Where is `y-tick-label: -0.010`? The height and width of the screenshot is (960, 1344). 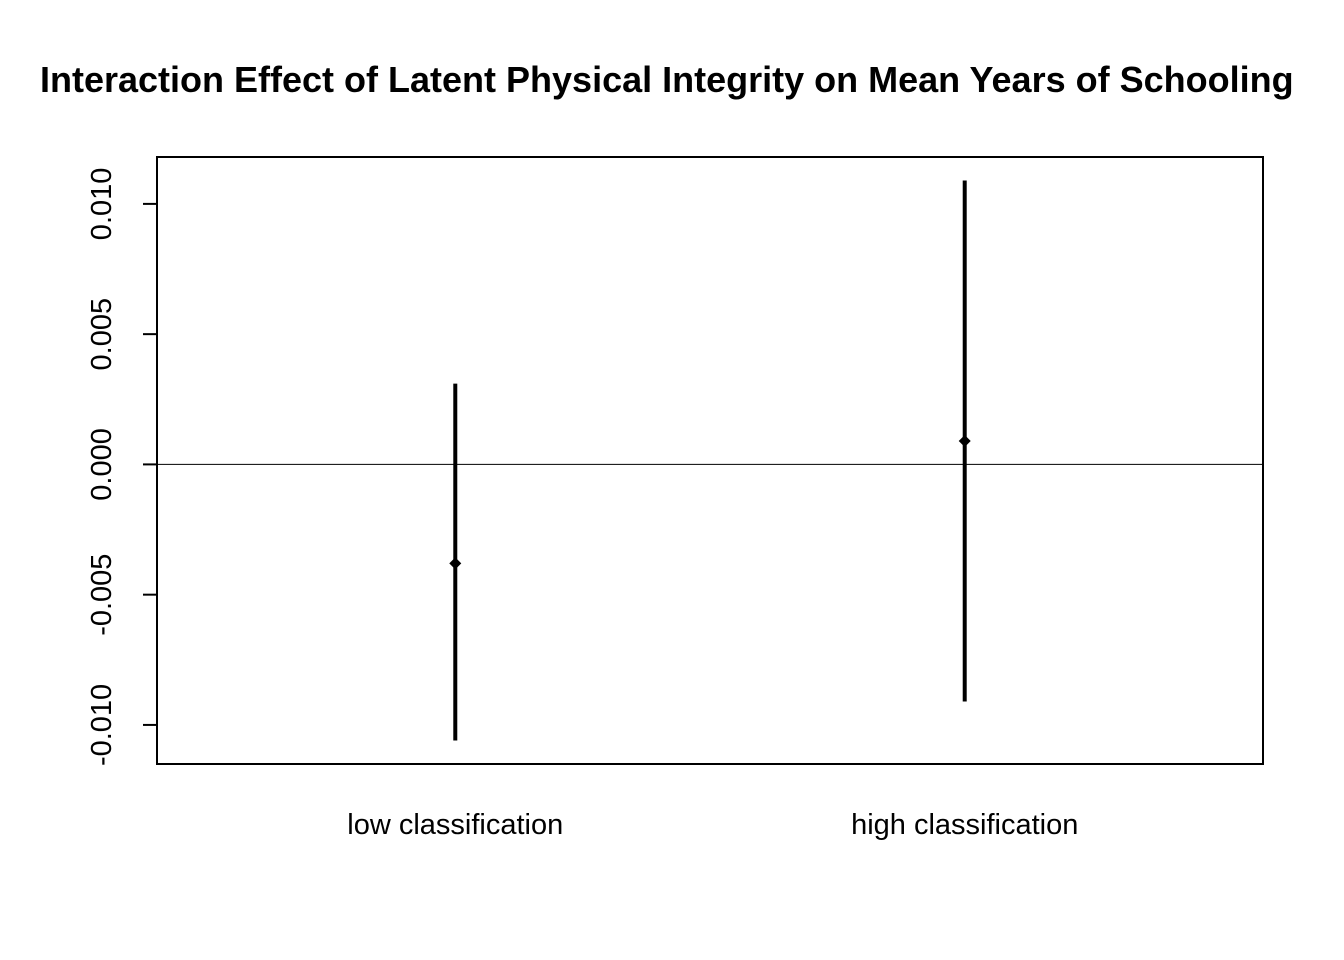
y-tick-label: -0.010 is located at coordinates (102, 725).